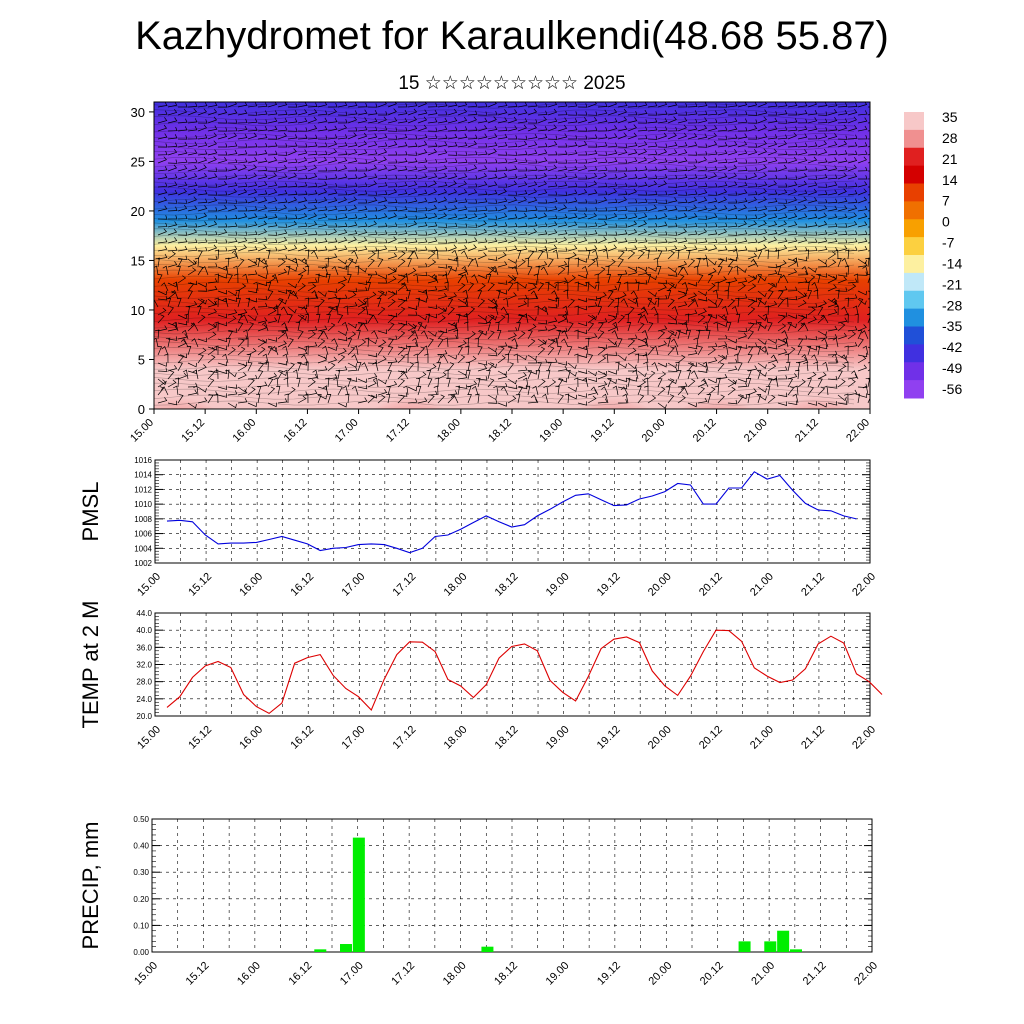  I want to click on colorbar: 35 28 21 14 7 0 -7 -14 -21 -28 -35 -42 -49 -56, so click(933, 254).